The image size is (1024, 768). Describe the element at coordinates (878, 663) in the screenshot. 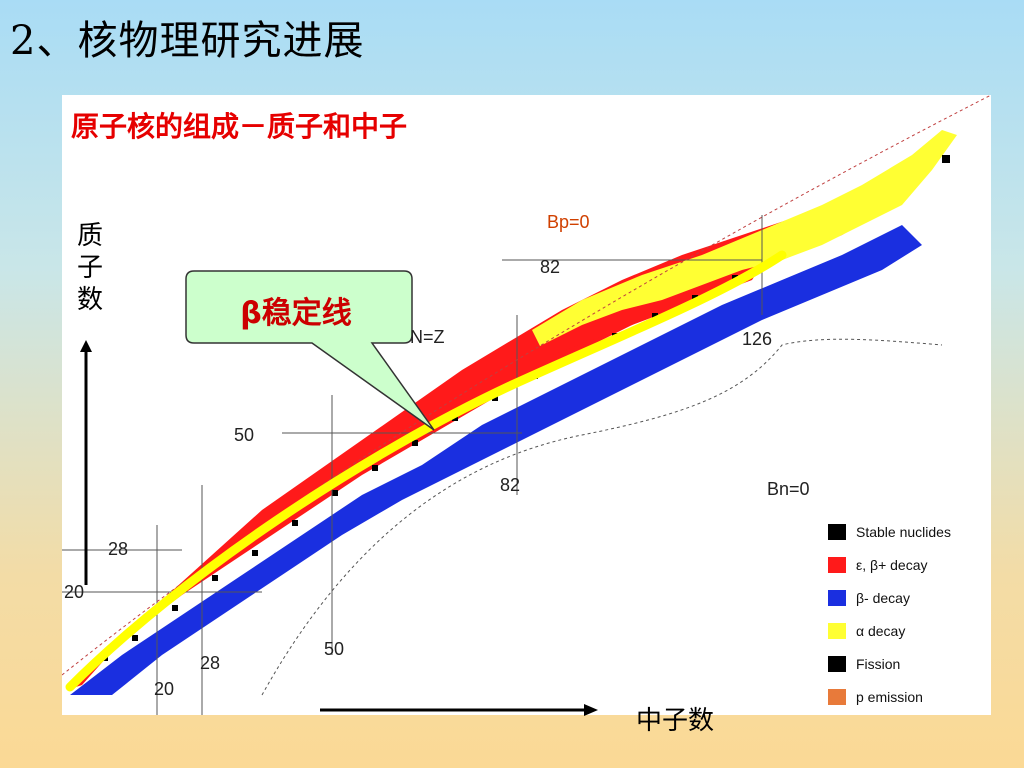

I see `legend-label: Fission` at that location.